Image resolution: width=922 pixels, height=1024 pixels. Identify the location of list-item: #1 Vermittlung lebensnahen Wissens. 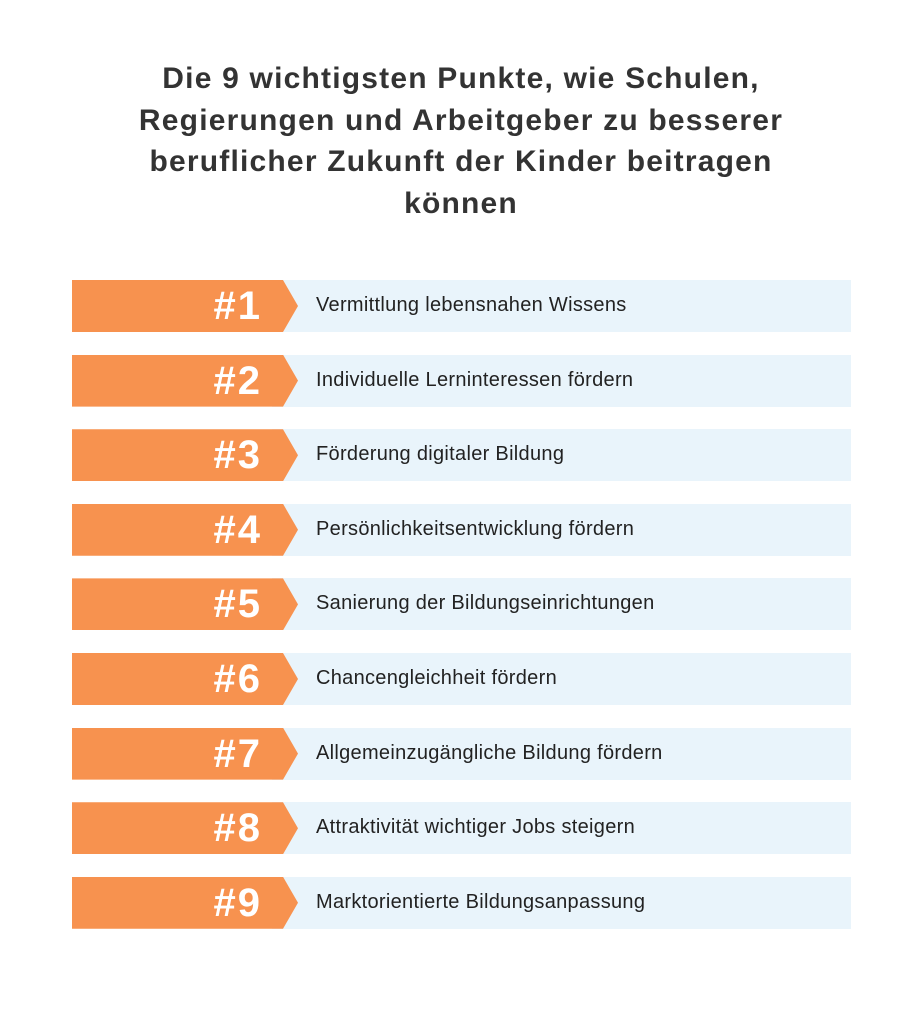
(461, 306).